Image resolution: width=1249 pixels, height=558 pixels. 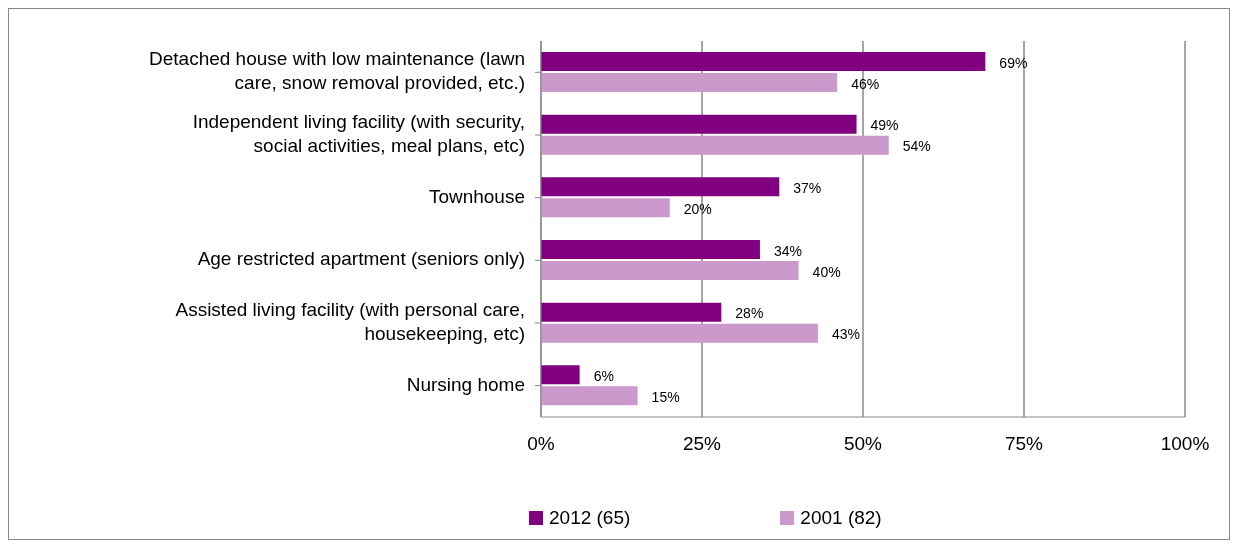 What do you see at coordinates (1185, 444) in the screenshot?
I see `x-tick-label: 100%` at bounding box center [1185, 444].